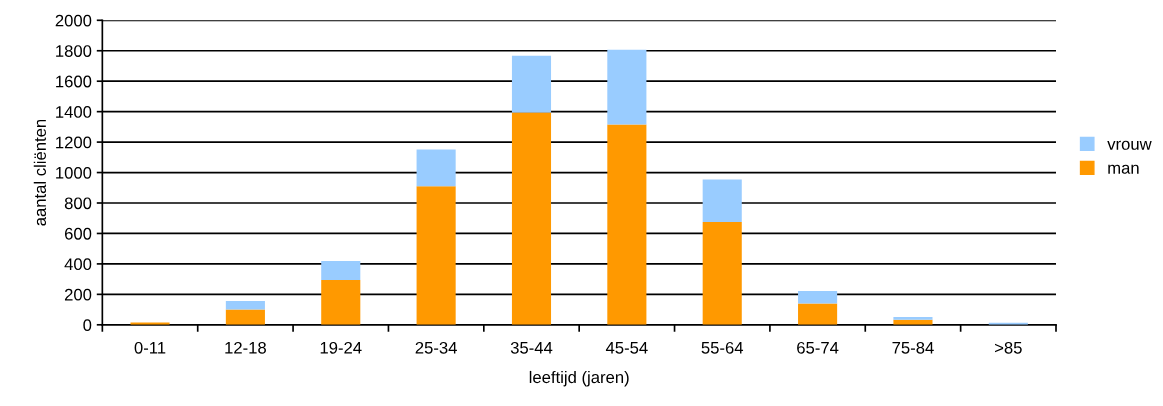 Image resolution: width=1163 pixels, height=406 pixels. I want to click on y-tick-label: 800, so click(78, 203).